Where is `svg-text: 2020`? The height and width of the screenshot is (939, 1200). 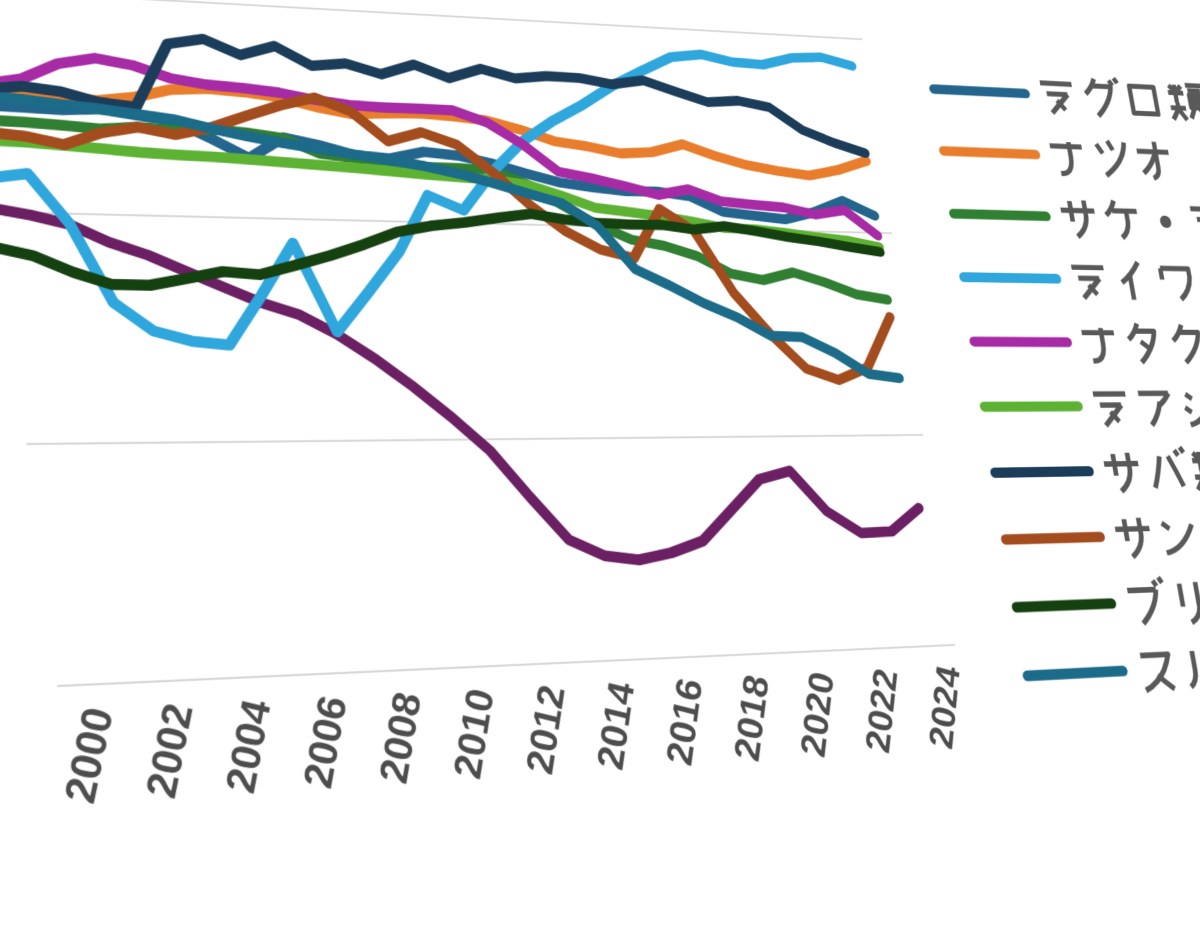 svg-text: 2020 is located at coordinates (818, 714).